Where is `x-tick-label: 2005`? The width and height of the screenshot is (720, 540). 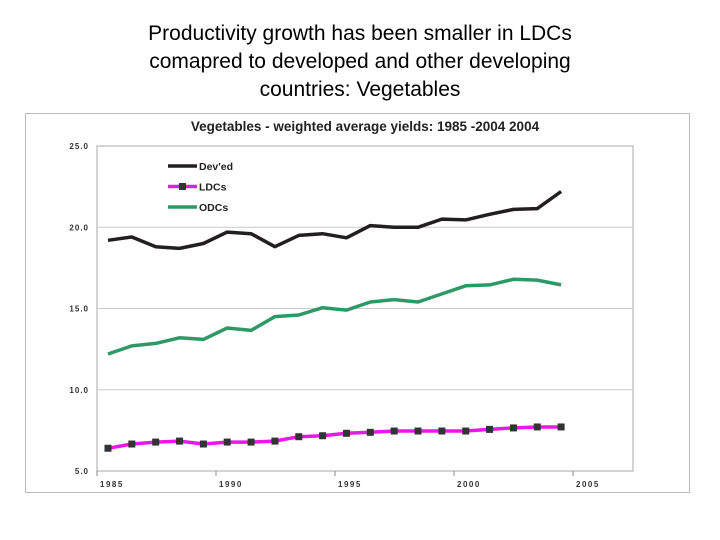 x-tick-label: 2005 is located at coordinates (588, 484).